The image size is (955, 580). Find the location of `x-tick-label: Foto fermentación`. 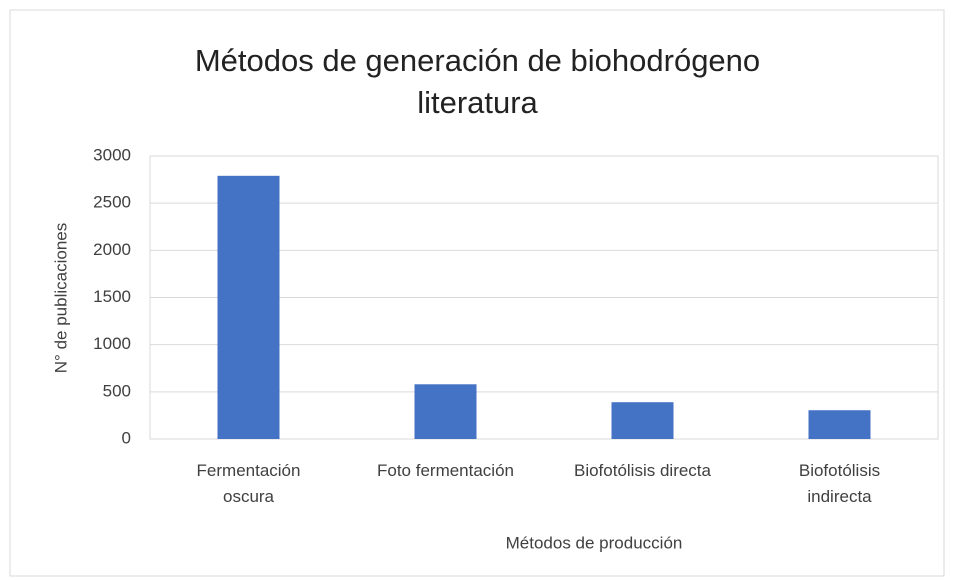

x-tick-label: Foto fermentación is located at coordinates (445, 470).